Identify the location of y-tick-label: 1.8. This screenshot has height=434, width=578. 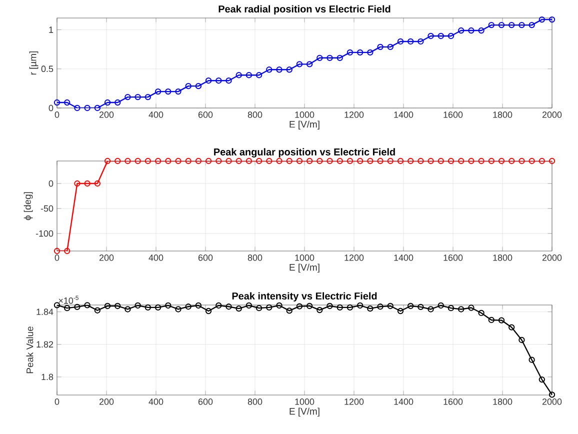
(48, 377).